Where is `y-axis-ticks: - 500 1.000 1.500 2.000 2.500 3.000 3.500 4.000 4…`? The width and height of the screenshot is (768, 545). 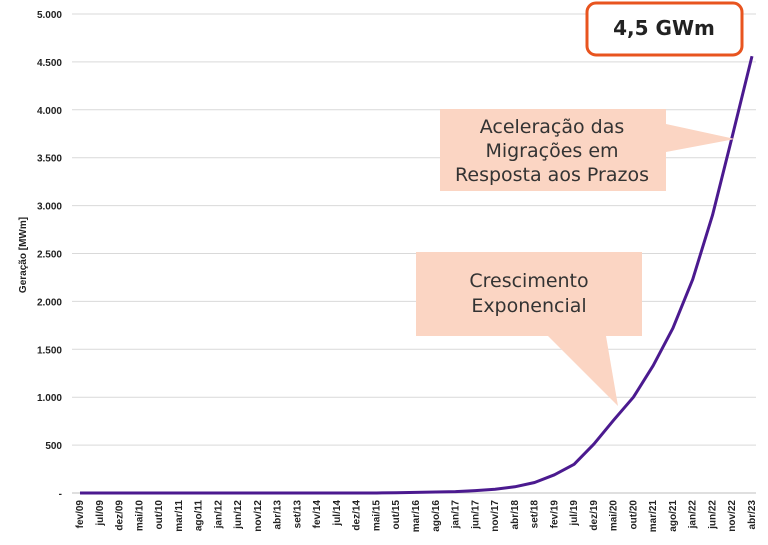 y-axis-ticks: - 500 1.000 1.500 2.000 2.500 3.000 3.500 4.000 4… is located at coordinates (49, 255).